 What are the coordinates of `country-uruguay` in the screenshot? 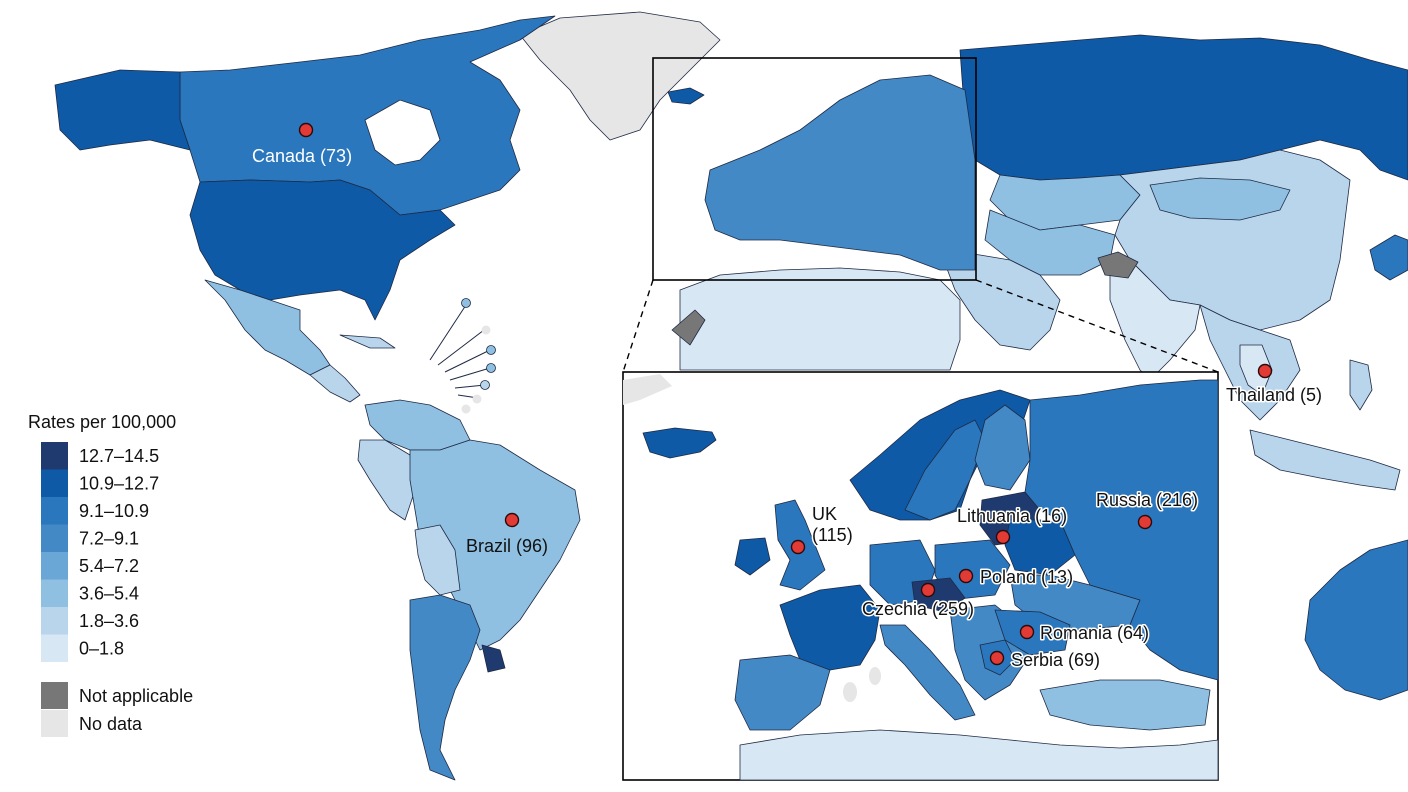 It's located at (493, 658).